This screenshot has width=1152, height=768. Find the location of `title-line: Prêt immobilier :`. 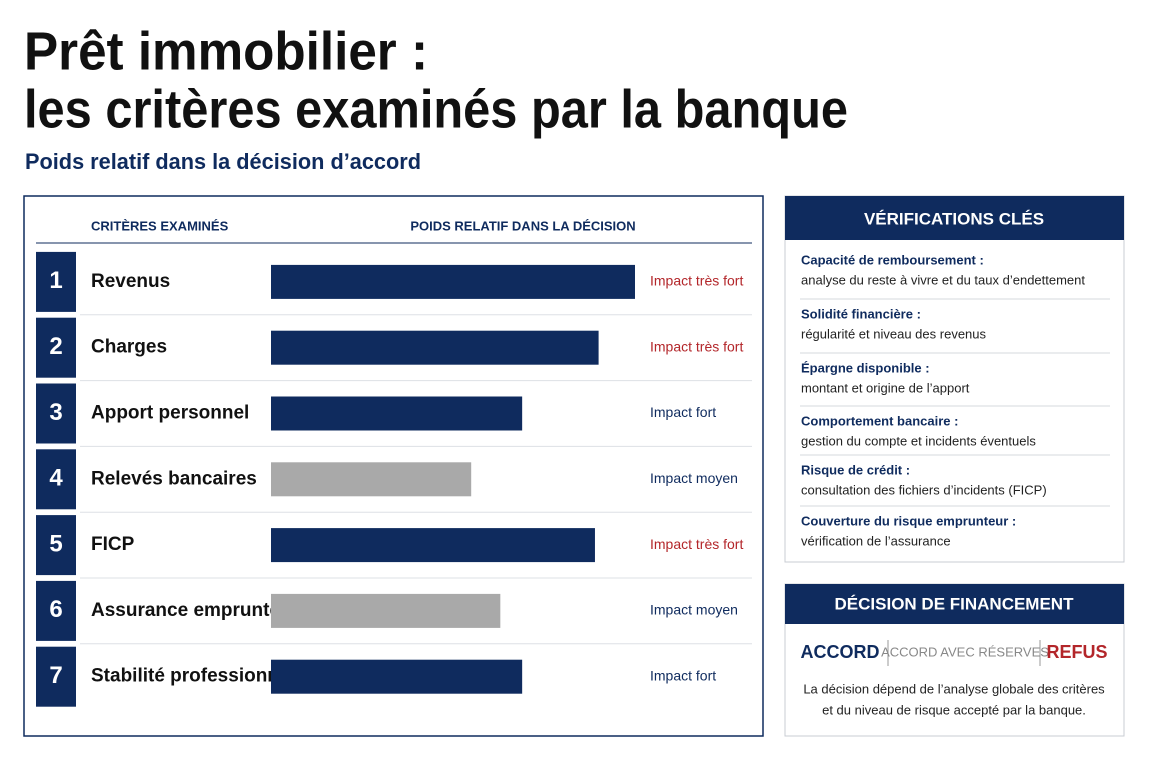

title-line: Prêt immobilier : is located at coordinates (226, 51).